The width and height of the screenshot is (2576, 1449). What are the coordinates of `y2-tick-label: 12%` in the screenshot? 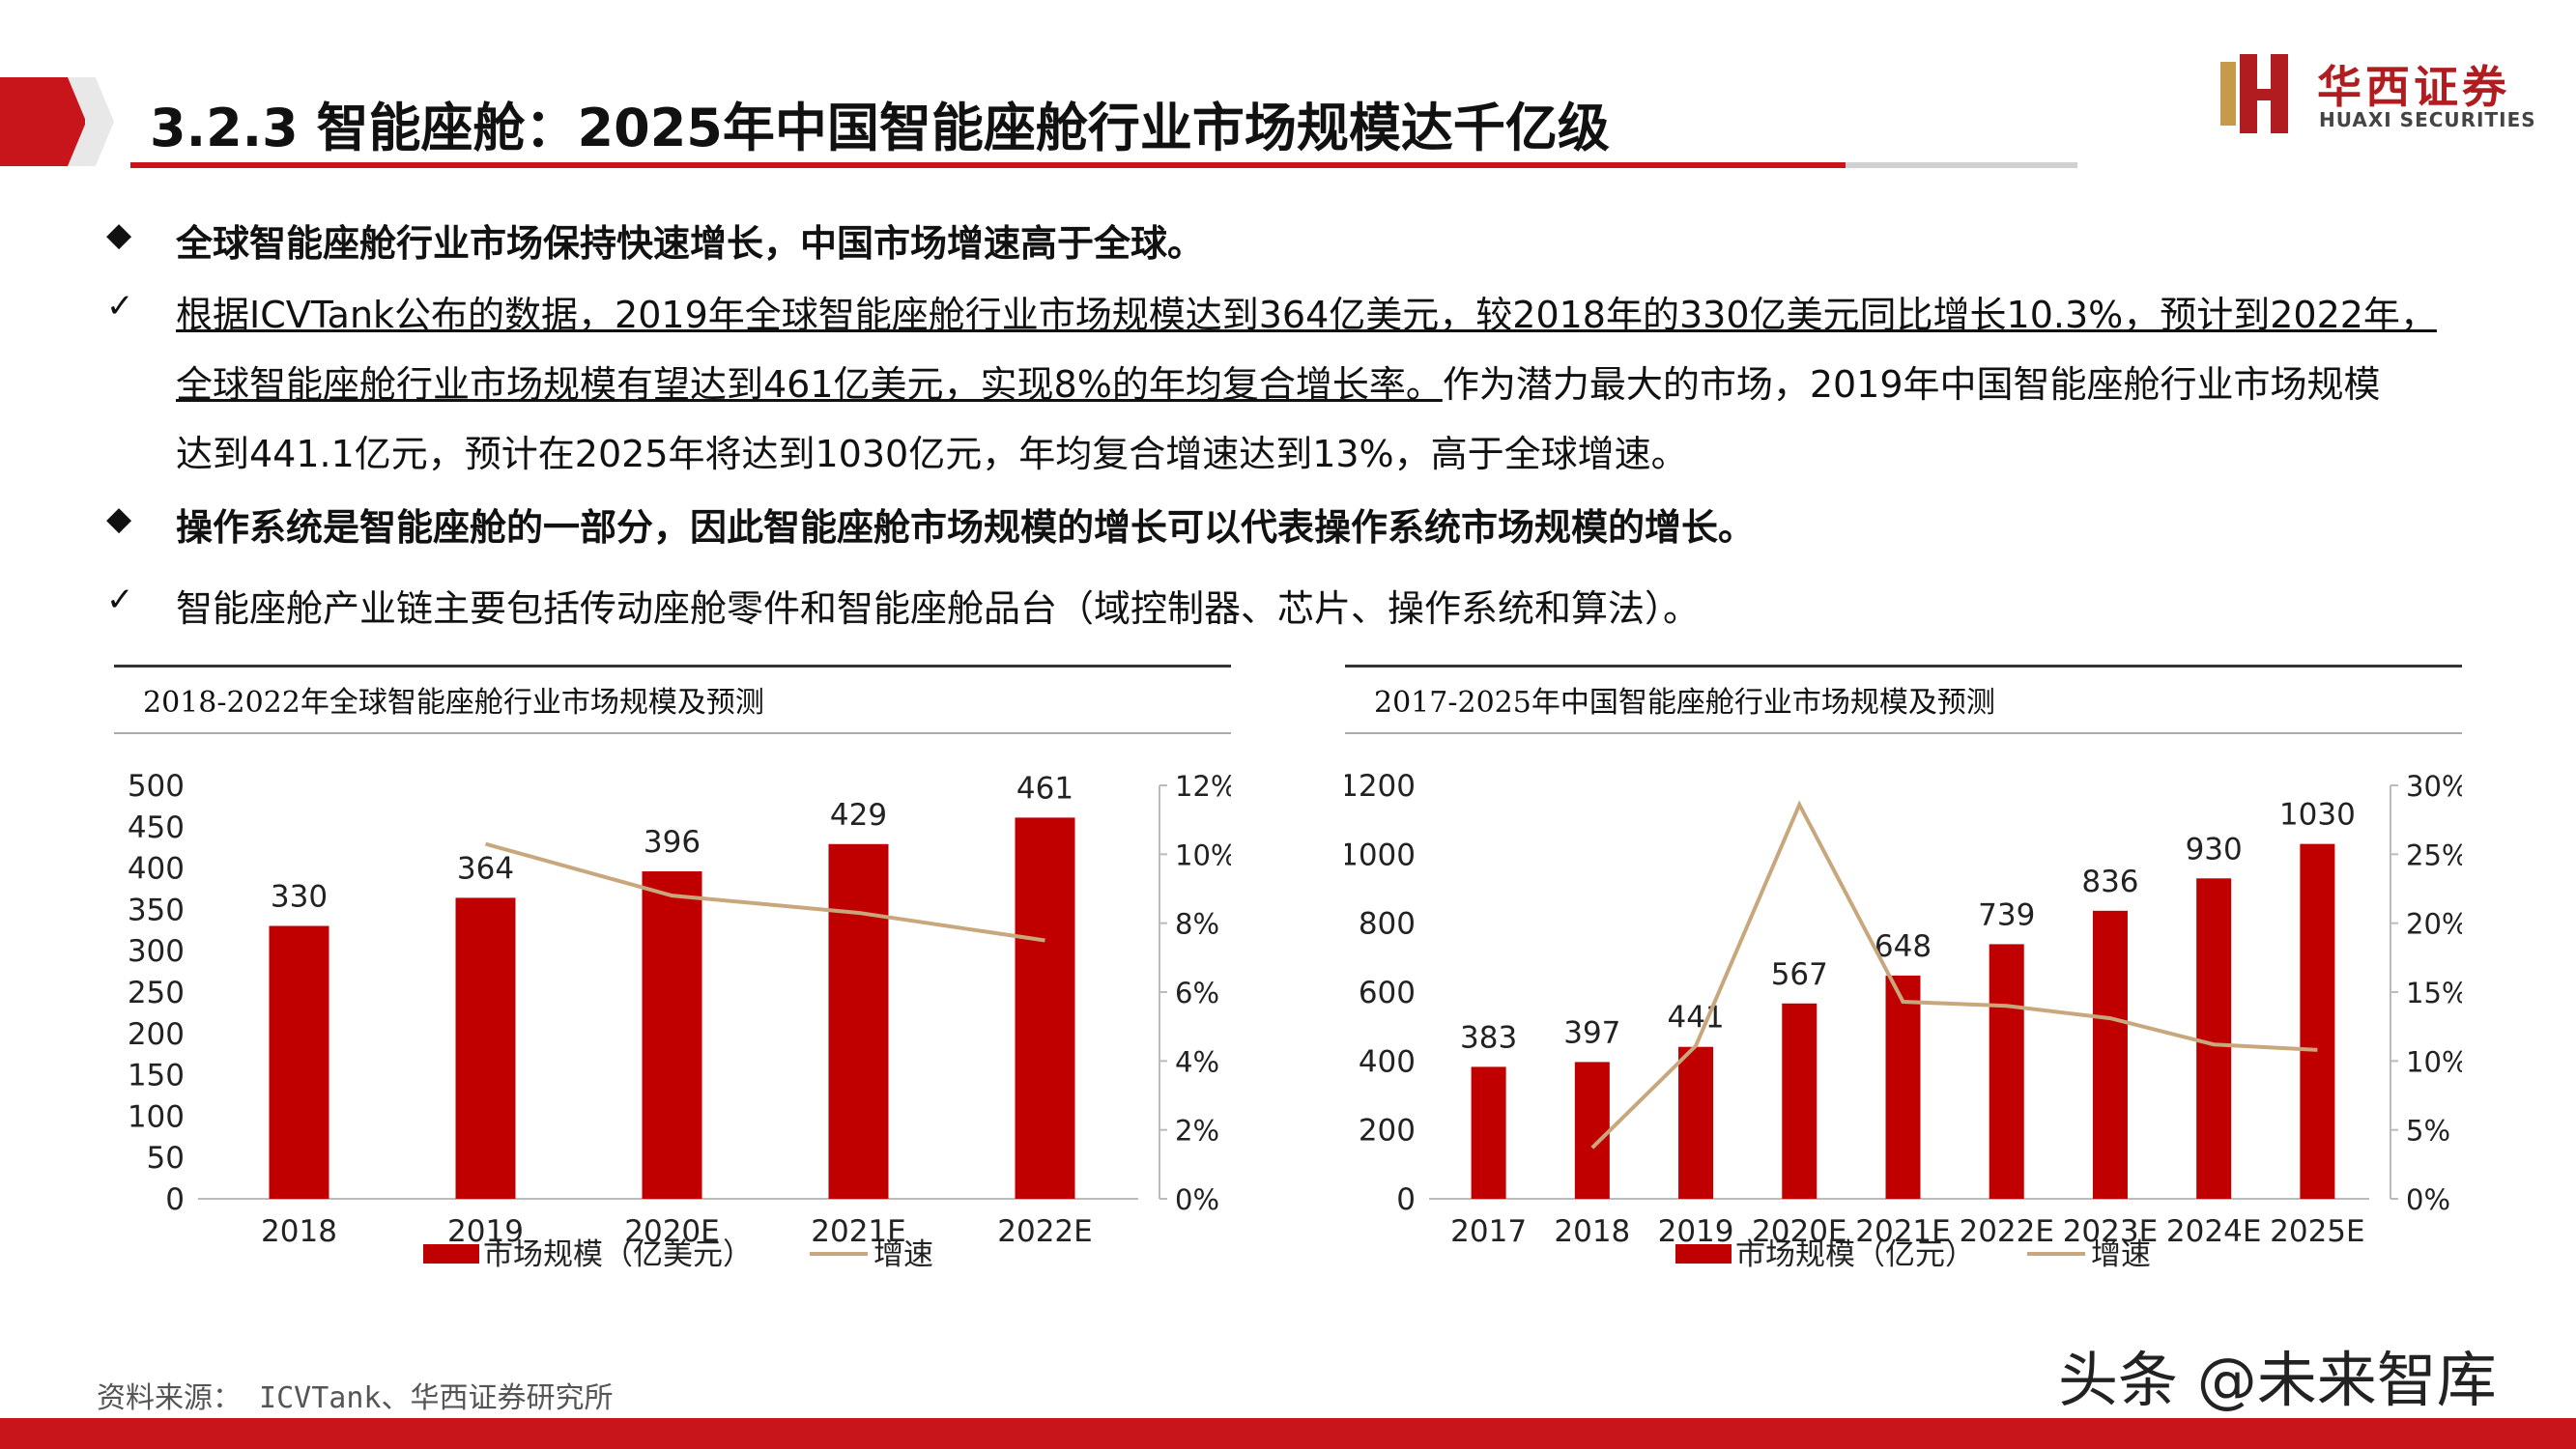 It's located at (1203, 786).